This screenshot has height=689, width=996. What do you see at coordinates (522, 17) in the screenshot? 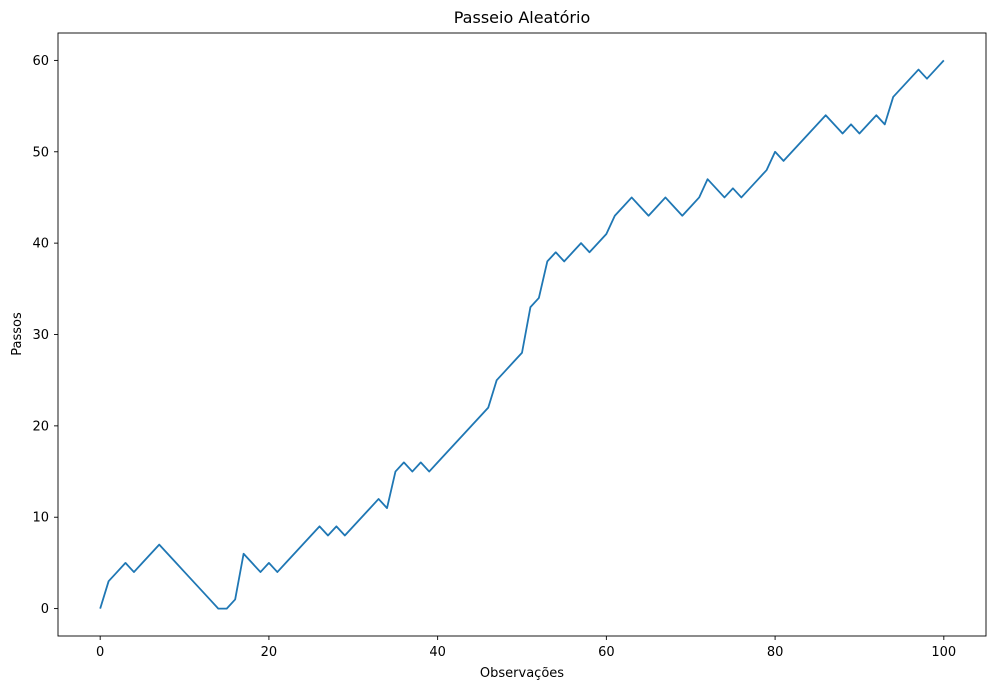
I see `chart-title: Passeio Aleatório` at bounding box center [522, 17].